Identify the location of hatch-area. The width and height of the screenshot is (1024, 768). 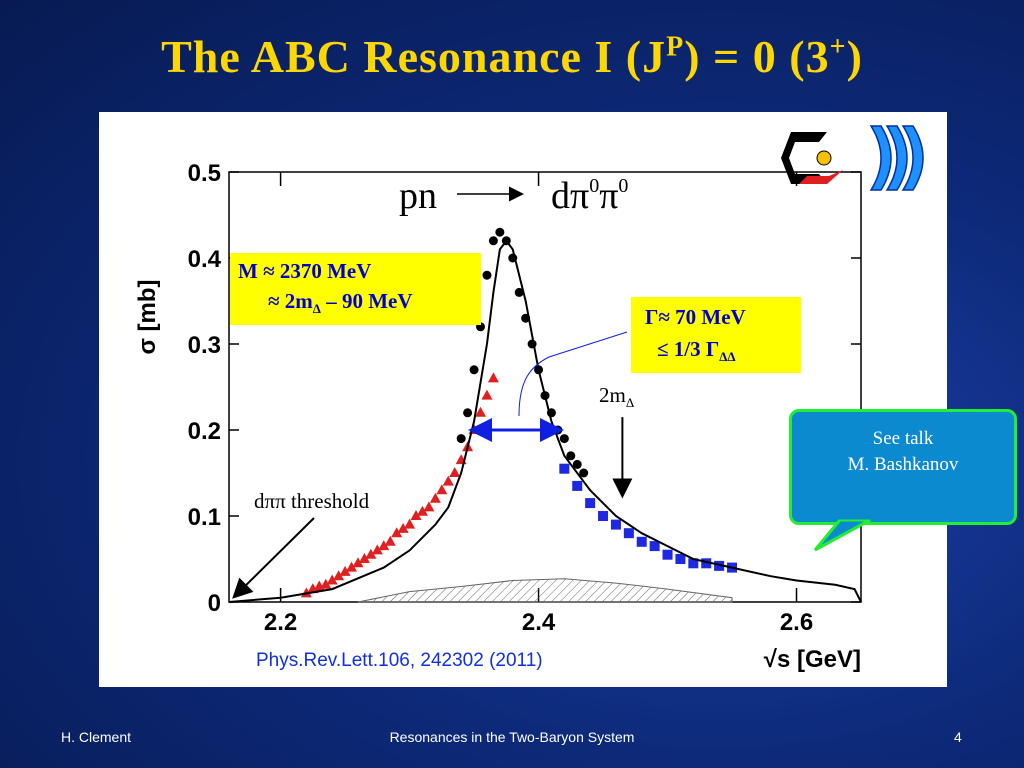
(545, 590).